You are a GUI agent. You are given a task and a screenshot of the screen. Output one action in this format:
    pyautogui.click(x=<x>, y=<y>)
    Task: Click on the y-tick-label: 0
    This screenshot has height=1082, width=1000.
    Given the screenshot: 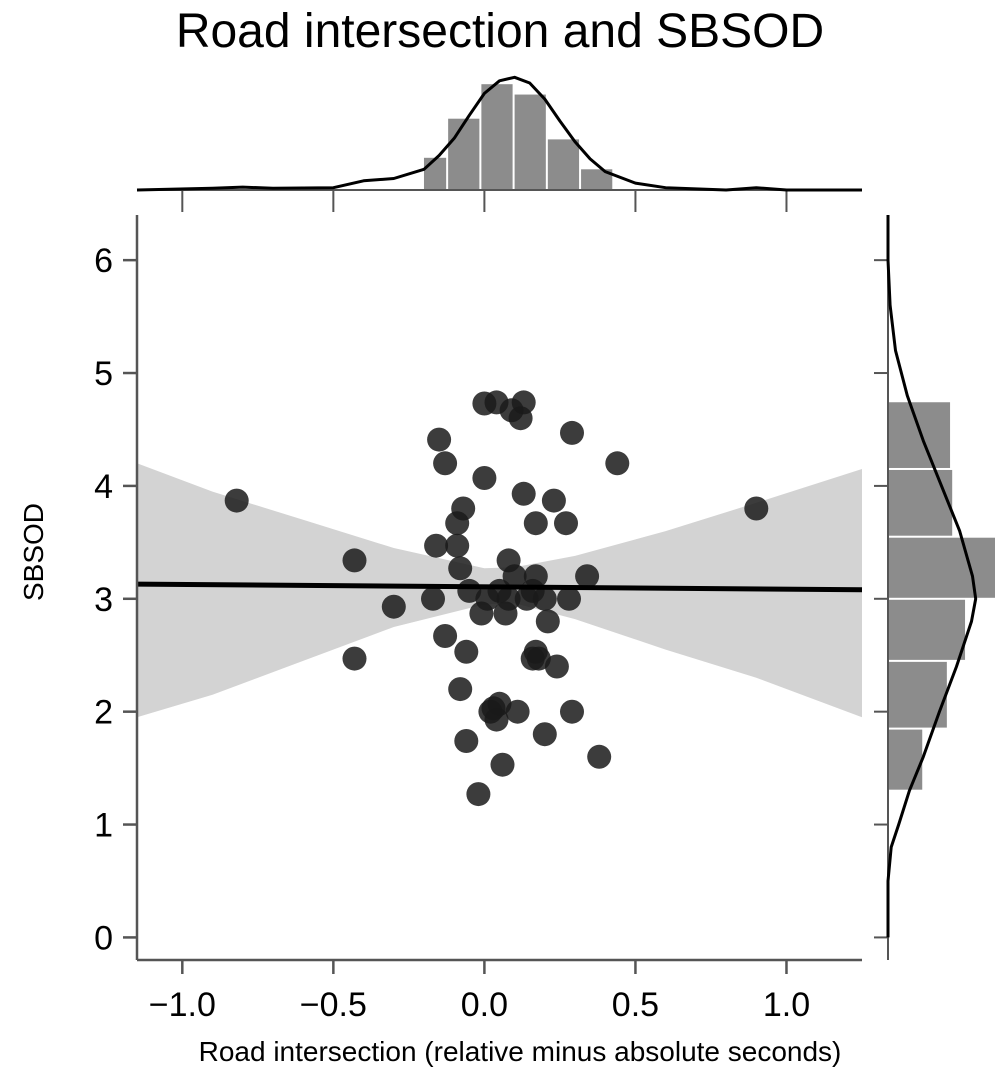 What is the action you would take?
    pyautogui.click(x=103, y=938)
    